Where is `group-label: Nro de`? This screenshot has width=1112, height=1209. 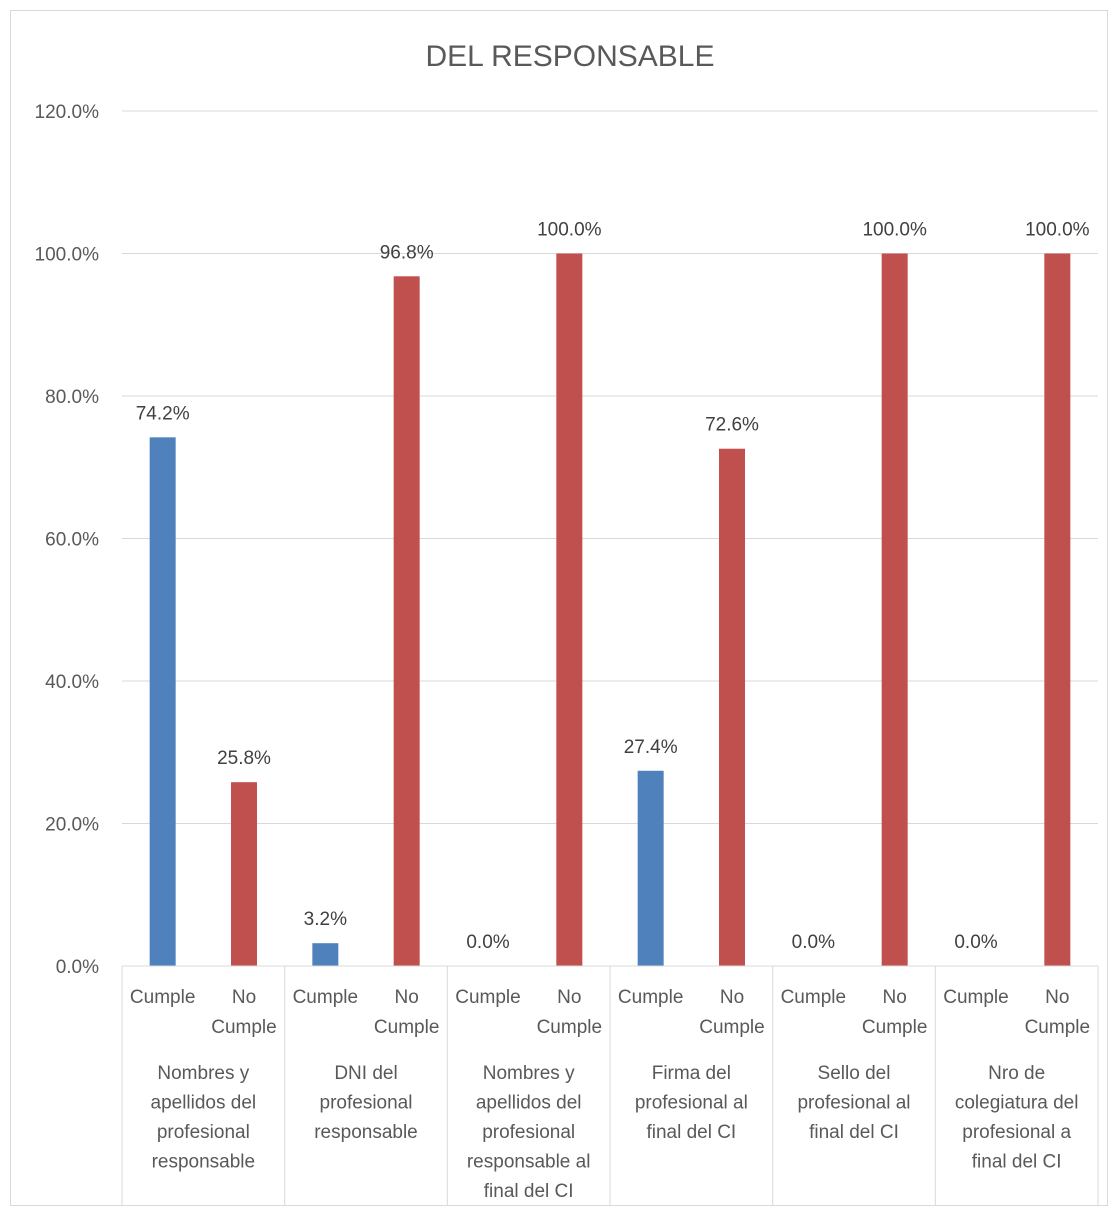 group-label: Nro de is located at coordinates (1016, 1073).